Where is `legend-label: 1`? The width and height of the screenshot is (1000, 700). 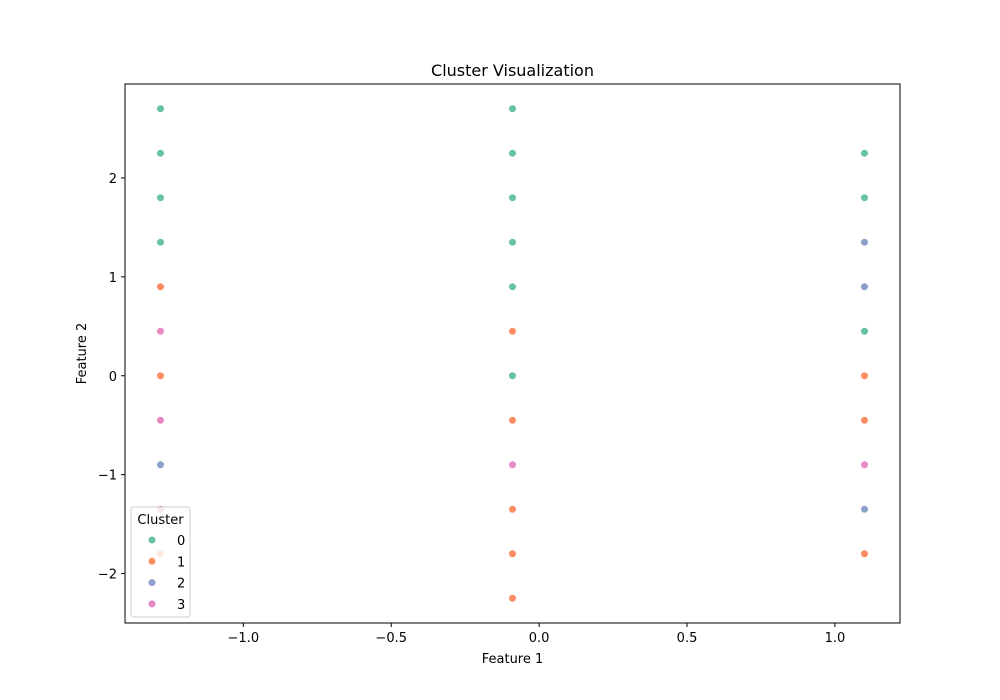 legend-label: 1 is located at coordinates (181, 562).